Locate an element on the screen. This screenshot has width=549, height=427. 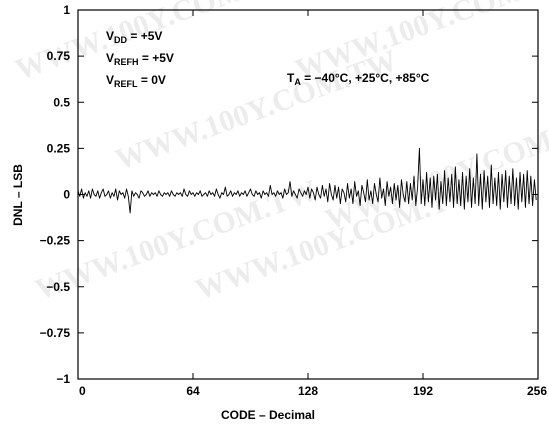
x-axis-title: CODE – Decimal is located at coordinates (268, 415).